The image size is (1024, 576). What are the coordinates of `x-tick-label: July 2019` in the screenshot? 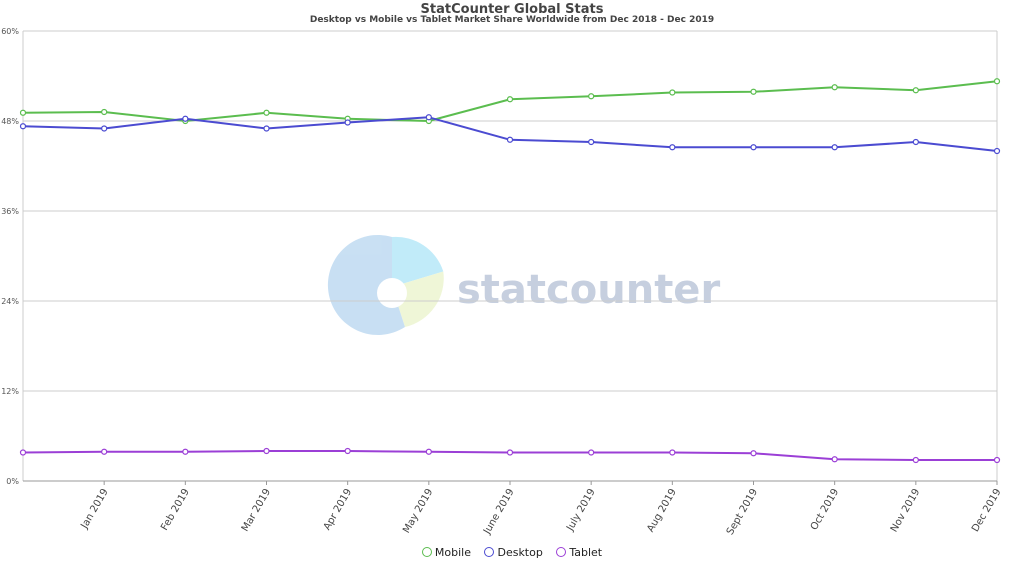 It's located at (580, 510).